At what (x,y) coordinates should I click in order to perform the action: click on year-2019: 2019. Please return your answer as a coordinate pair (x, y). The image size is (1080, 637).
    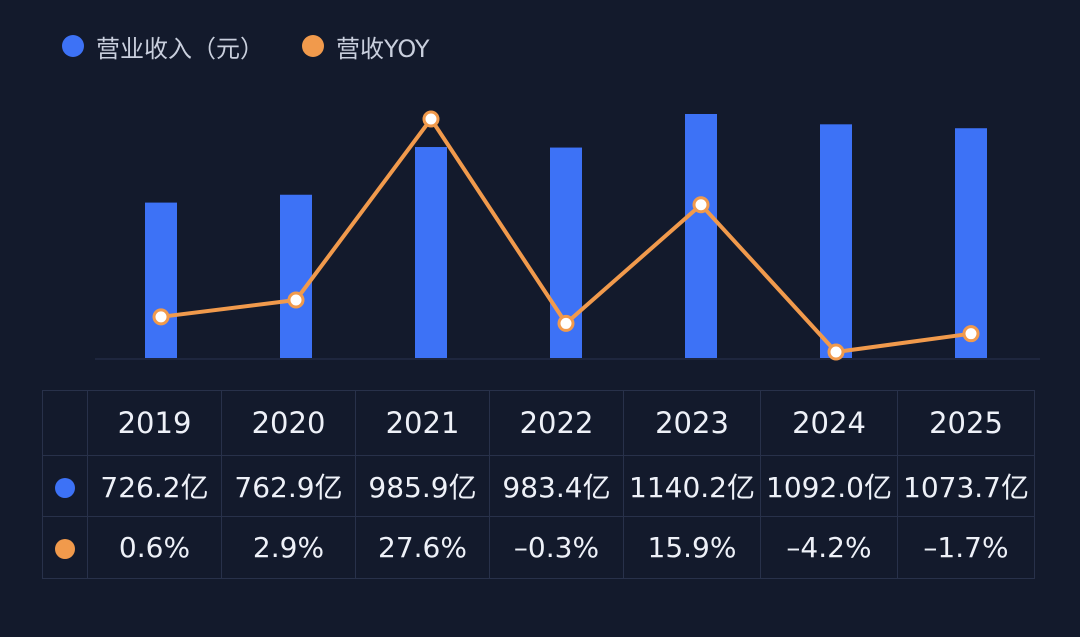
    Looking at the image, I should click on (154, 423).